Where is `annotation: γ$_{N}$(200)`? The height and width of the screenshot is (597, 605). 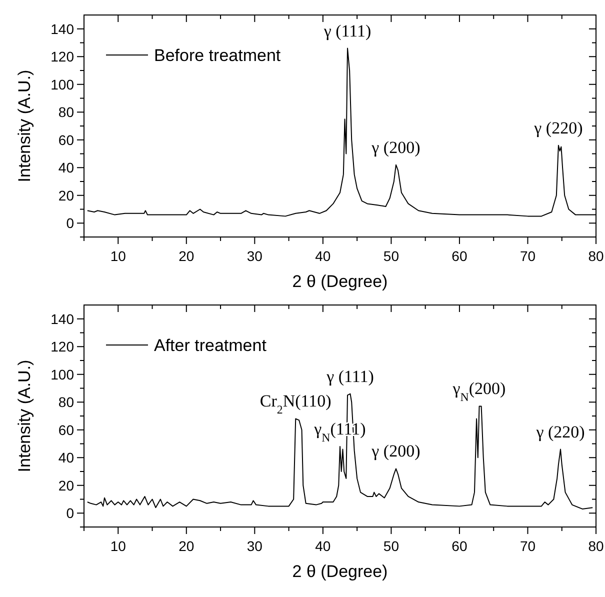
annotation: γ$_{N}$(200) is located at coordinates (479, 391).